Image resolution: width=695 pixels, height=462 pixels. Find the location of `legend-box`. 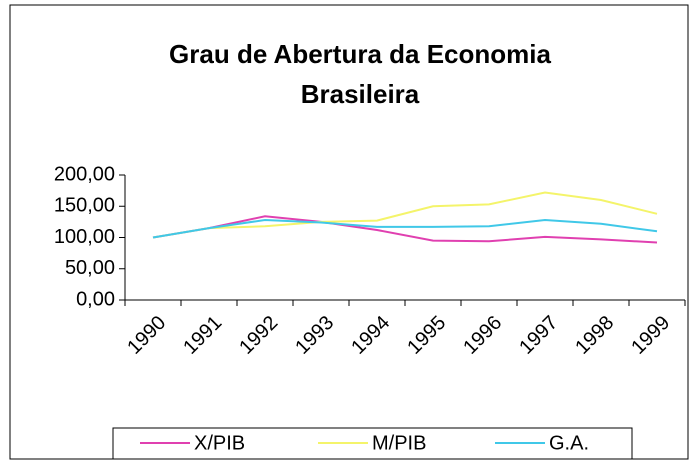

legend-box is located at coordinates (372, 443).